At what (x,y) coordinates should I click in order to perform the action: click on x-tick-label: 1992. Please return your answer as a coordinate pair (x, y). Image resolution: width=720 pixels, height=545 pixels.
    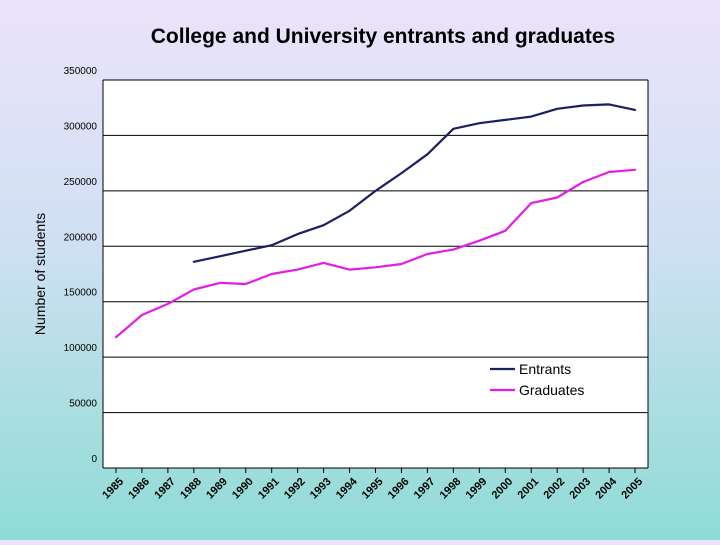
    Looking at the image, I should click on (295, 489).